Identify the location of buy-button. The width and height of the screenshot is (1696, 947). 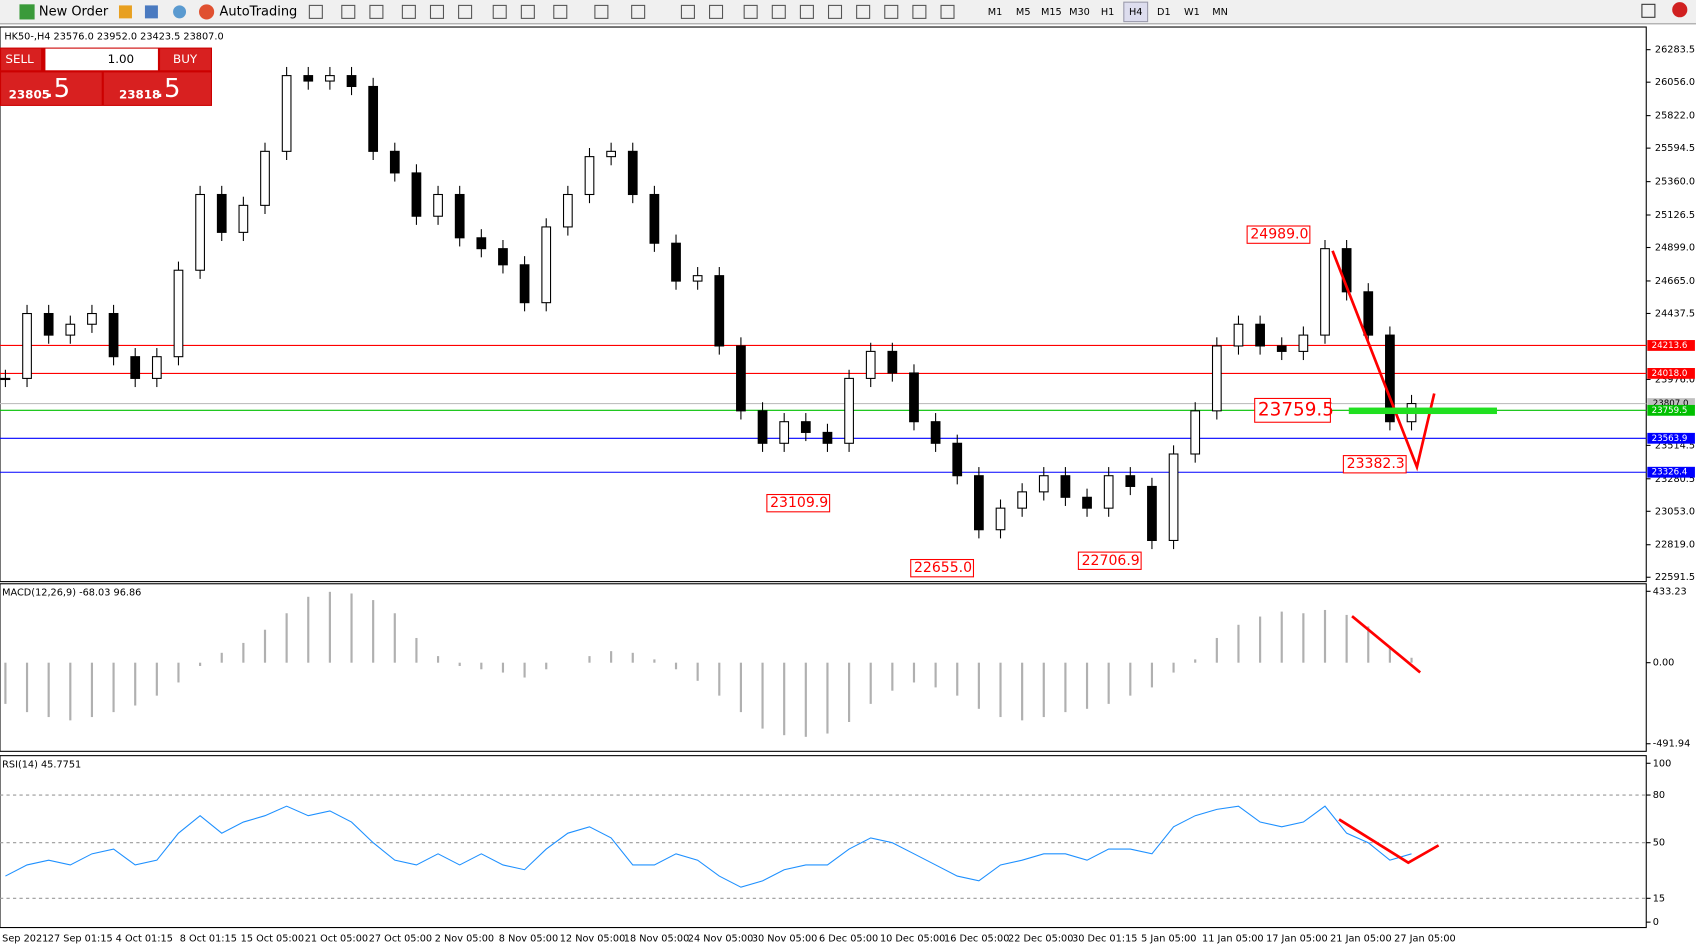
(185, 59).